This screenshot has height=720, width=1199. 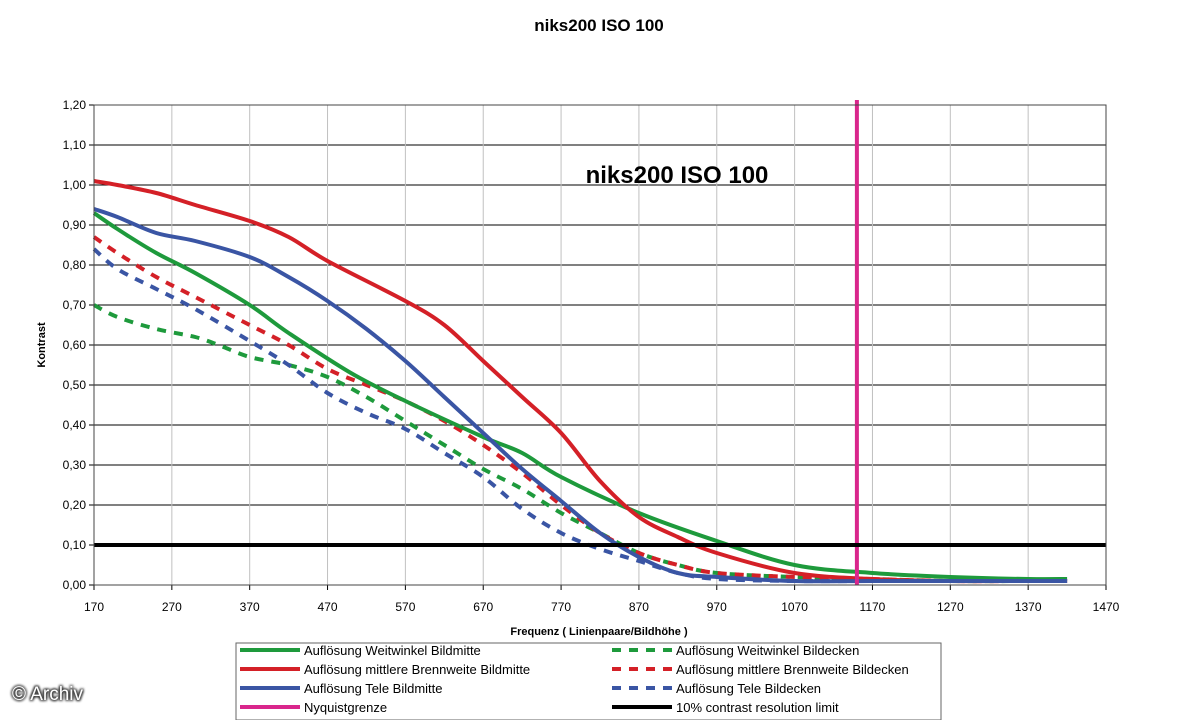 I want to click on x-tick-label: 370, so click(x=250, y=607).